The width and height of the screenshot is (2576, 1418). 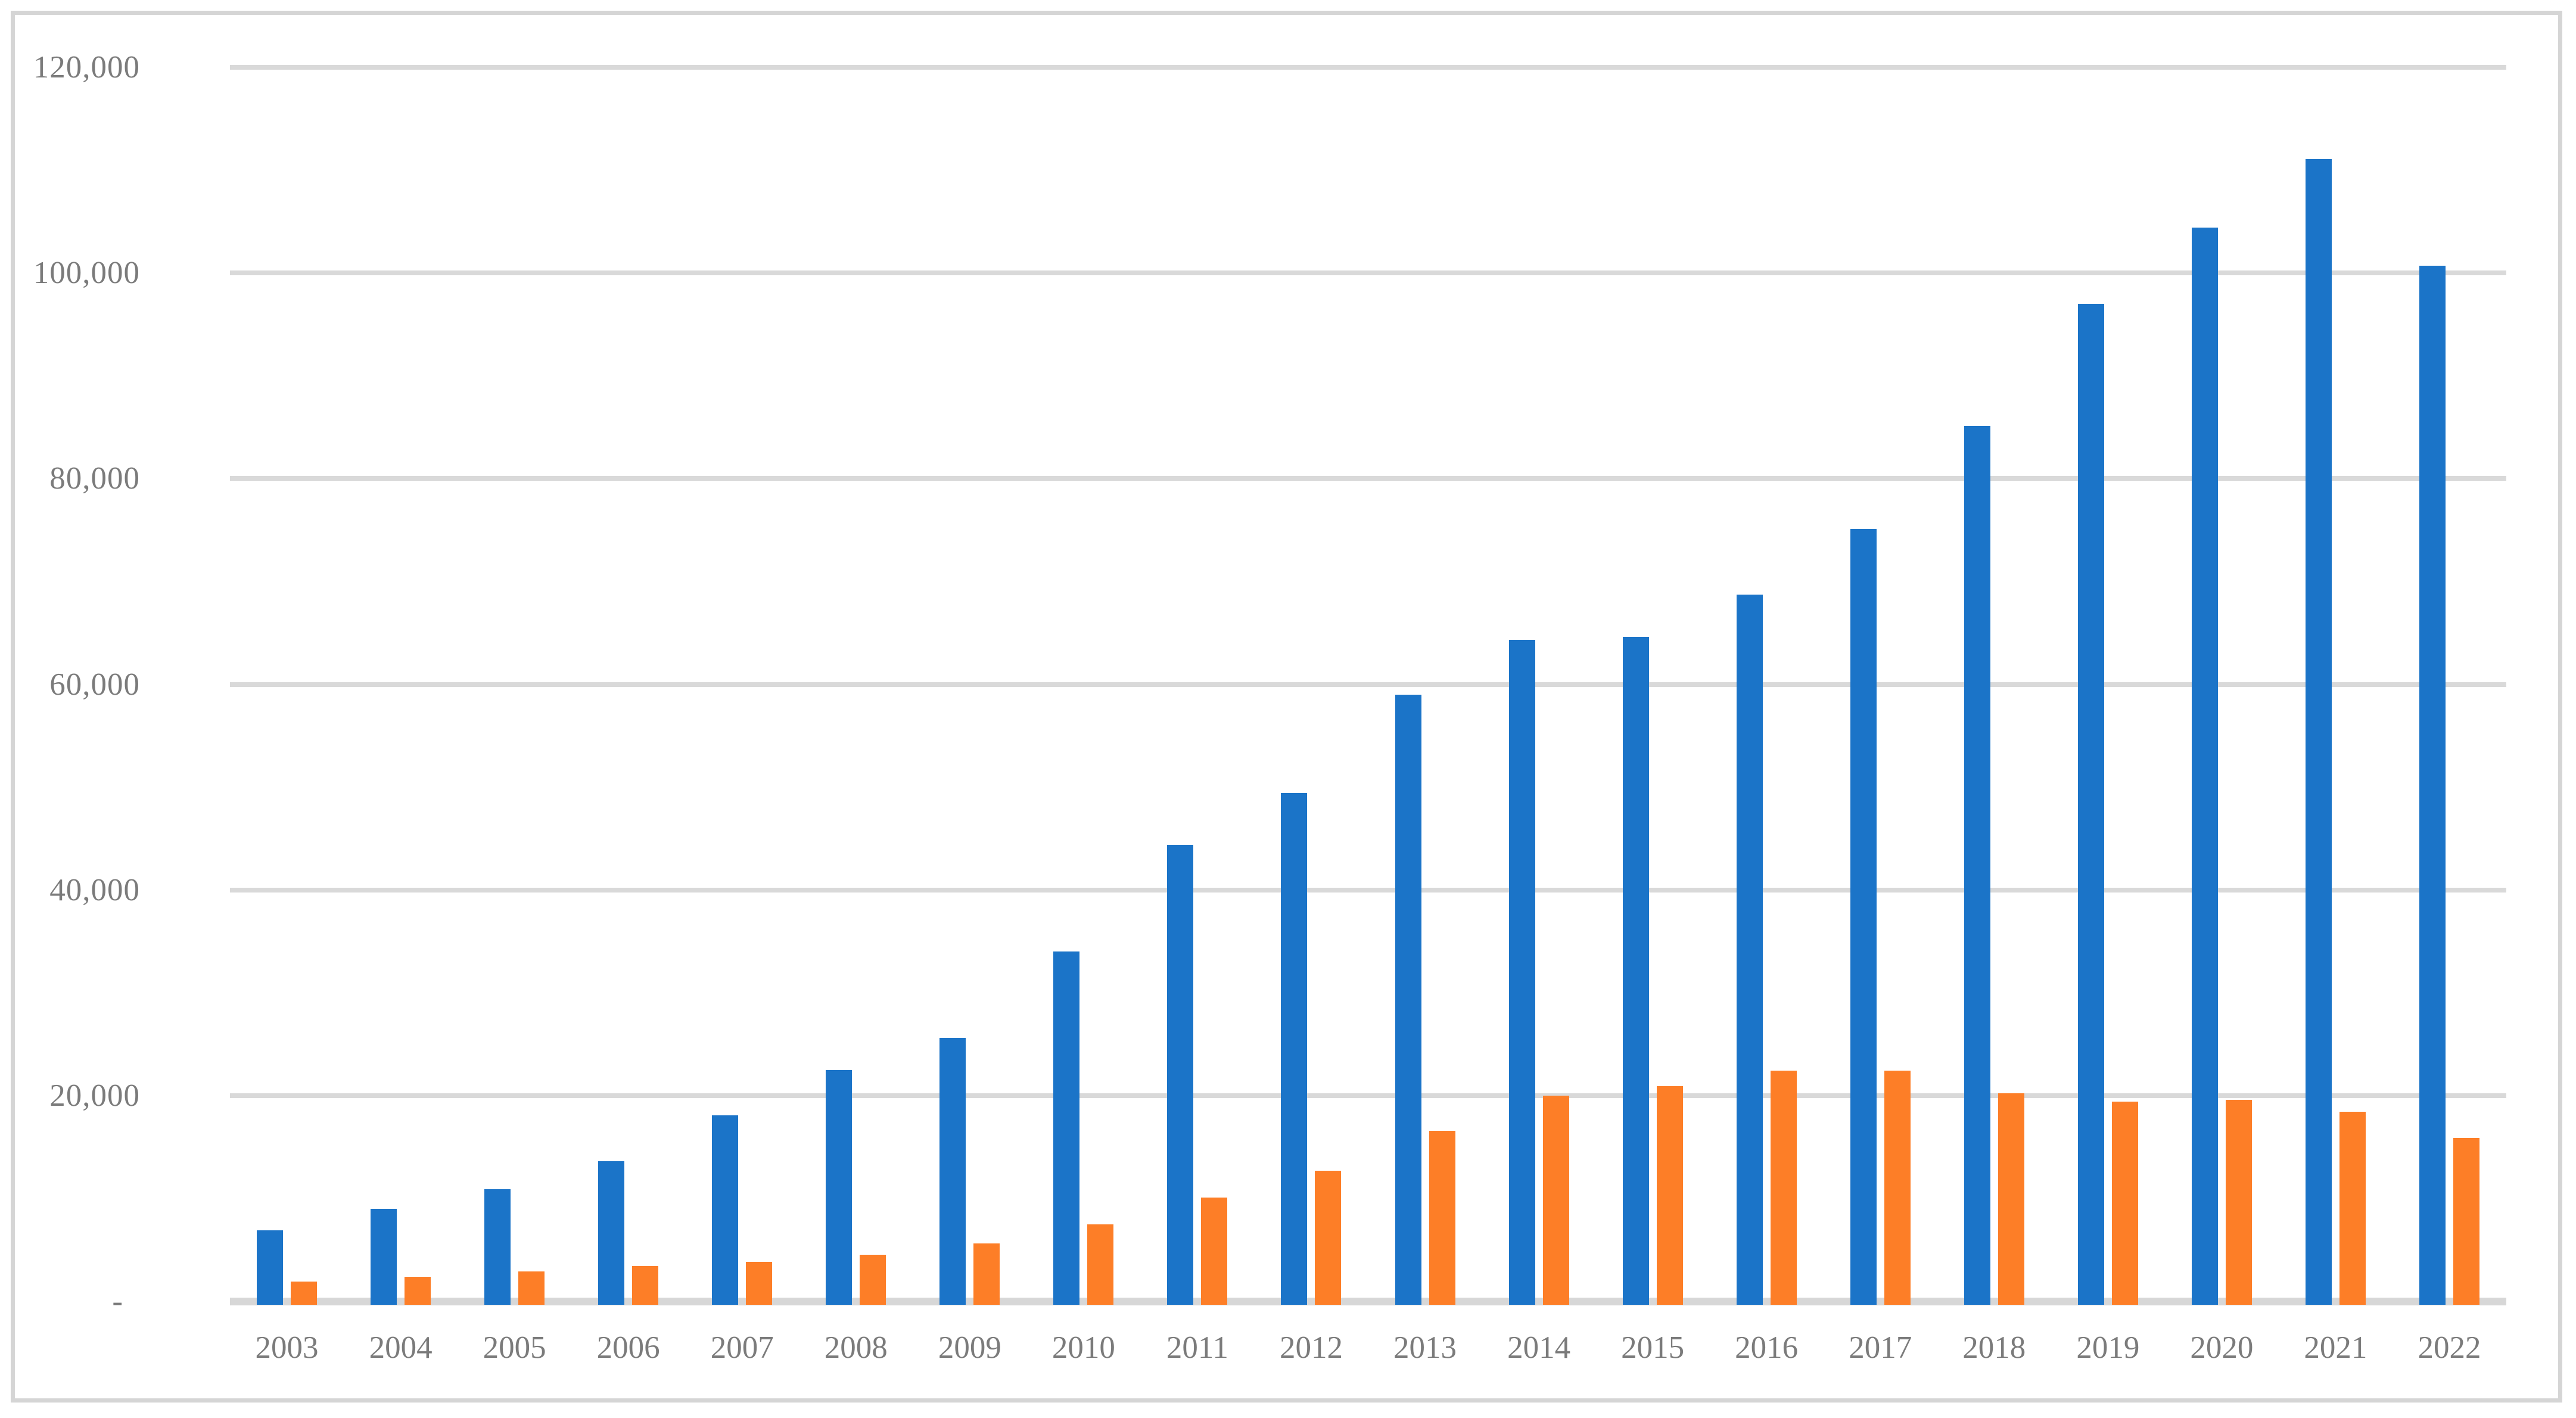 I want to click on x-axis-tick-label: 2005, so click(x=514, y=1347).